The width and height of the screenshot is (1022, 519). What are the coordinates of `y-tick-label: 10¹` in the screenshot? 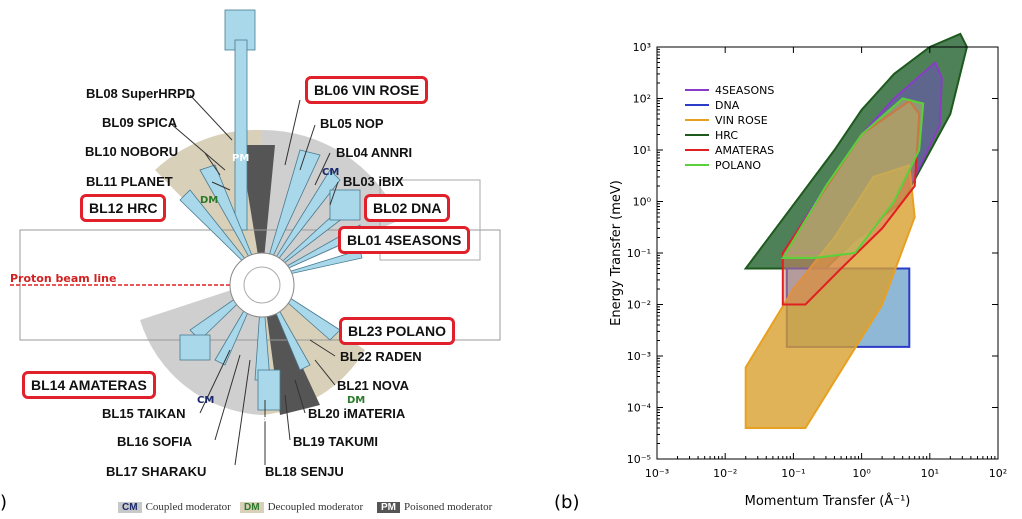 It's located at (642, 150).